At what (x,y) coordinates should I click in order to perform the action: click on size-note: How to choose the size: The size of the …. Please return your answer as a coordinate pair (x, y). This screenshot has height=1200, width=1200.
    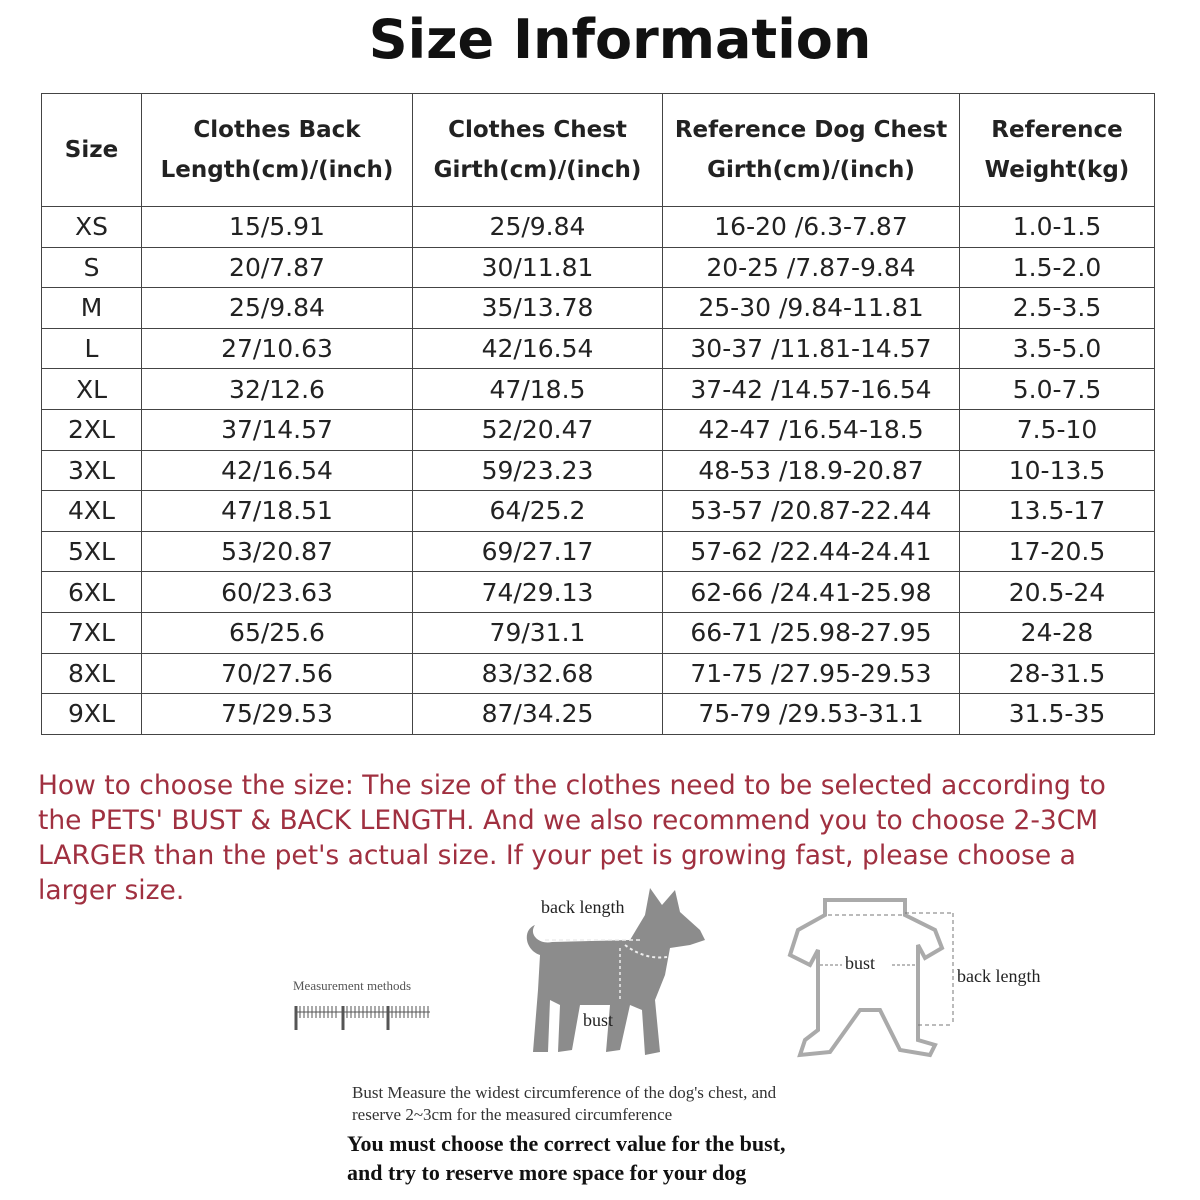
    Looking at the image, I should click on (572, 838).